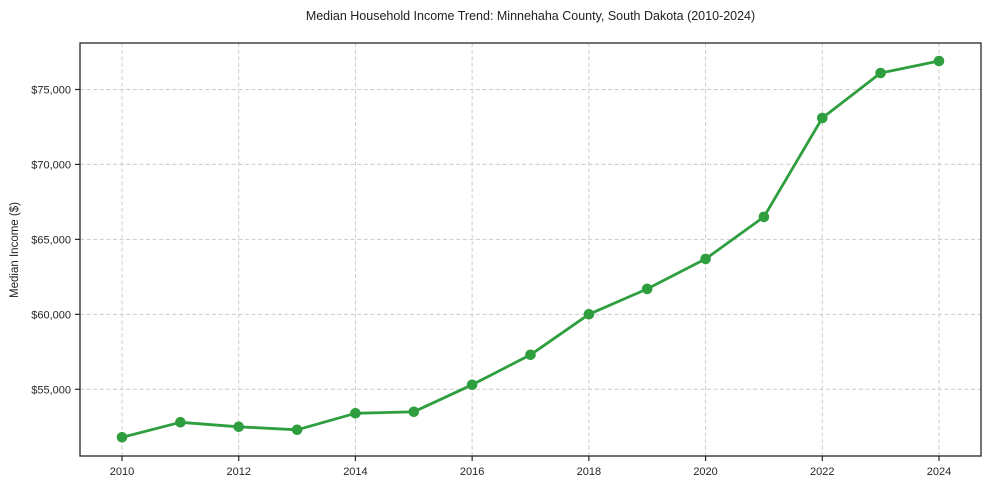 The width and height of the screenshot is (989, 490). Describe the element at coordinates (355, 472) in the screenshot. I see `x-tick-label: 2014` at that location.